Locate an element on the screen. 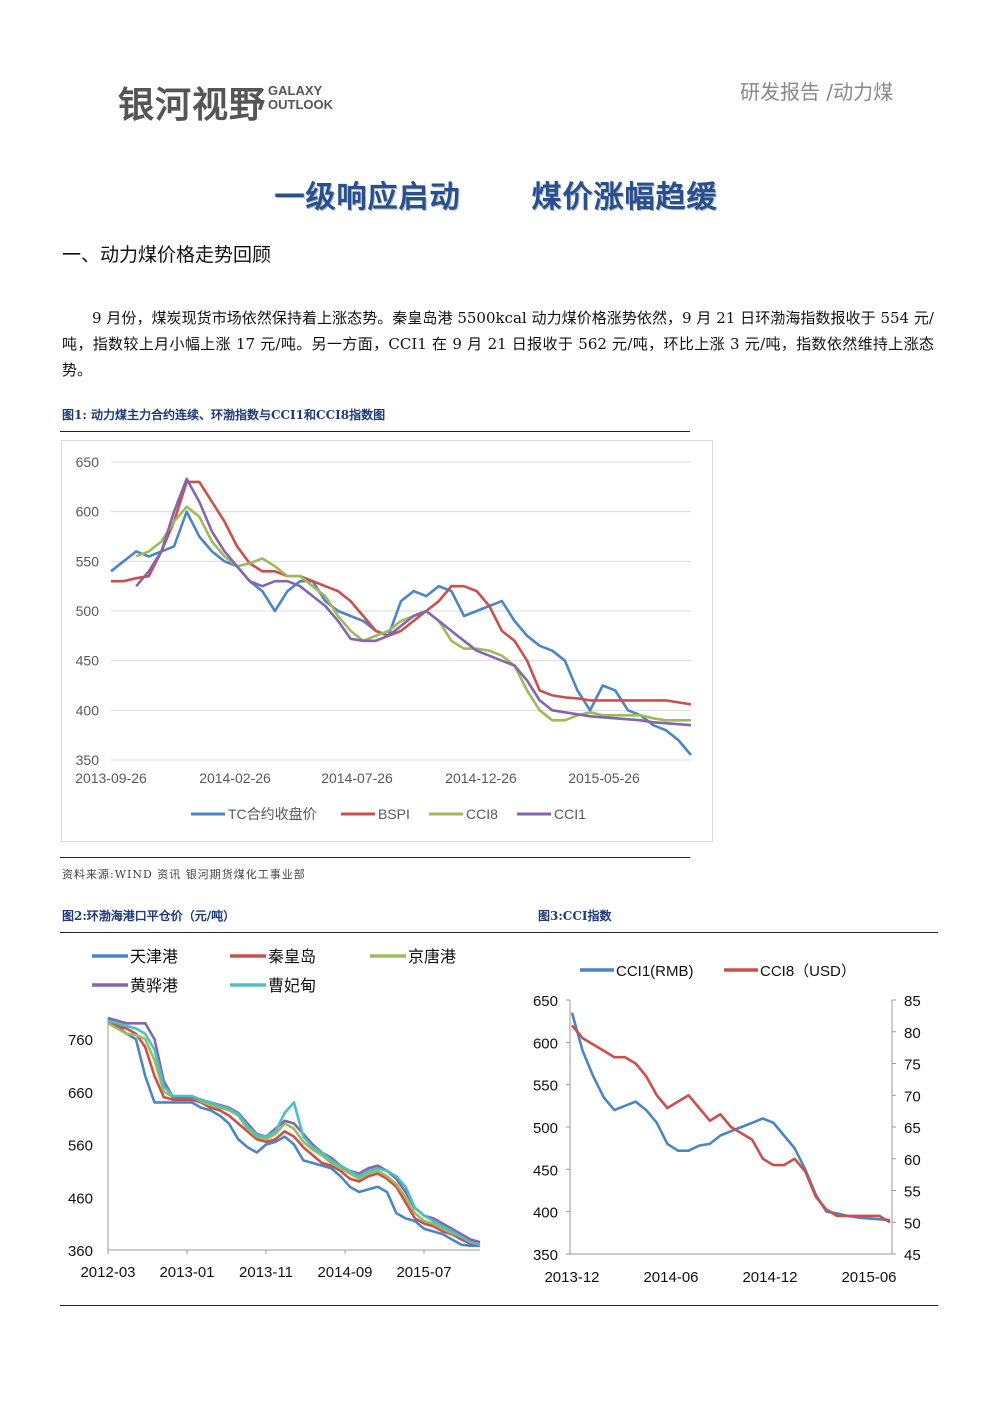 This screenshot has width=992, height=1403. figure2-caption: 图2:环渤海港口平仓价（元/吨） is located at coordinates (149, 916).